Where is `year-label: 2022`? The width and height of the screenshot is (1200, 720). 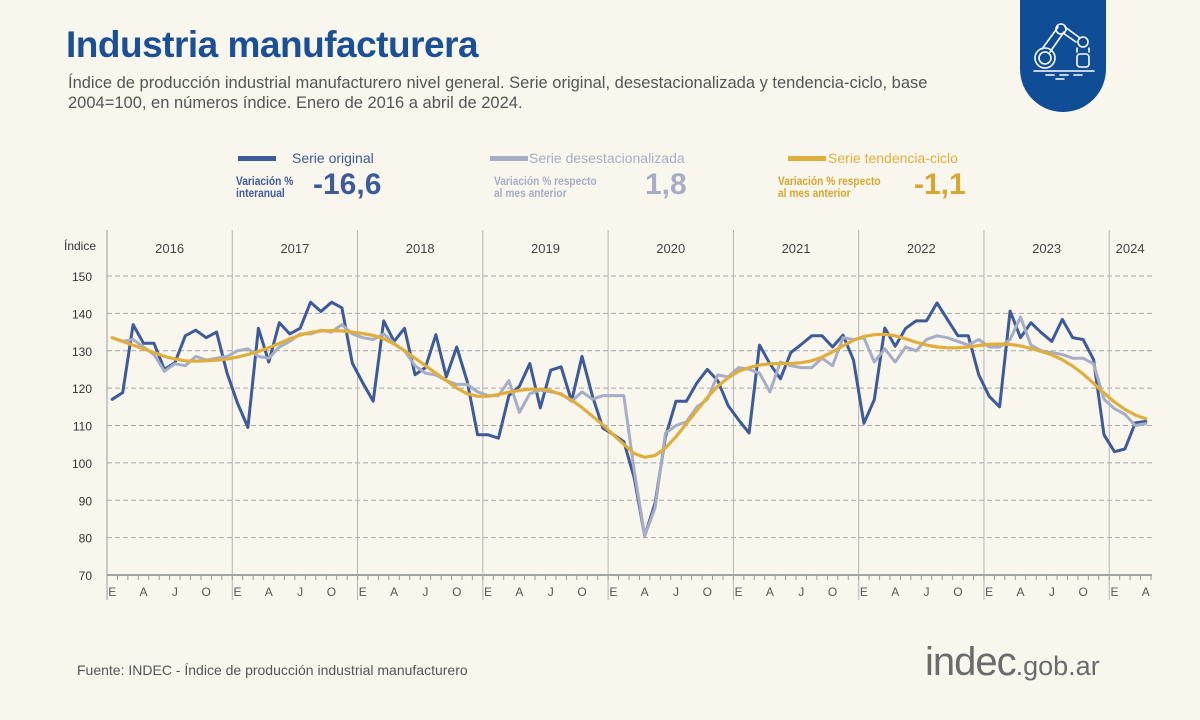
year-label: 2022 is located at coordinates (921, 248).